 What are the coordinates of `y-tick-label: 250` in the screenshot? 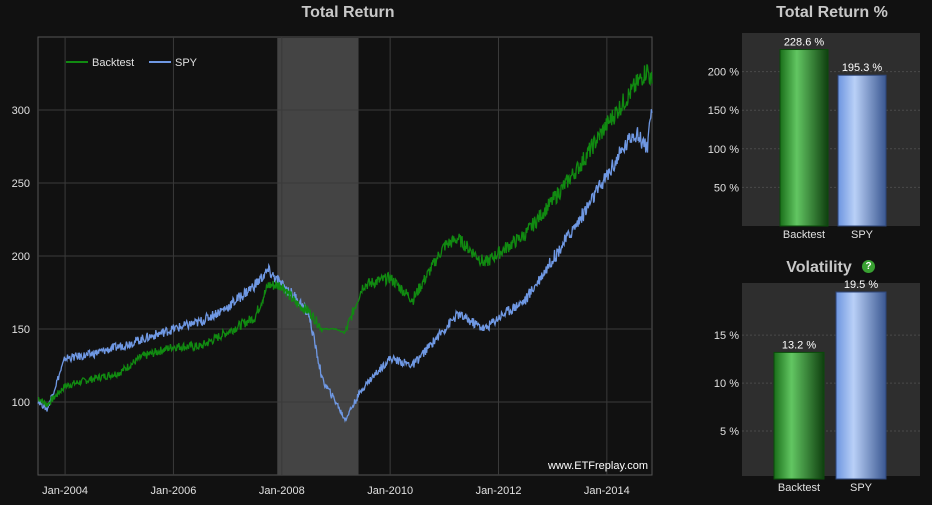 It's located at (21, 184).